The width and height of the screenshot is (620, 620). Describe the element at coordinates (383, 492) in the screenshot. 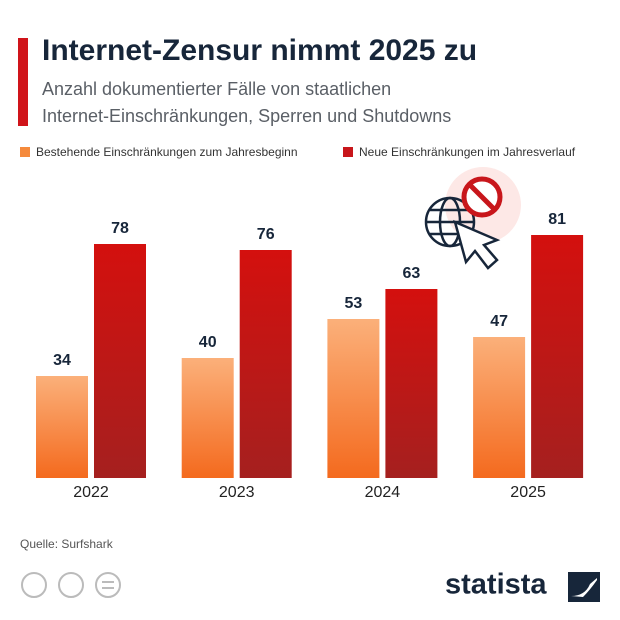

I see `x-tick-label: 2024` at that location.